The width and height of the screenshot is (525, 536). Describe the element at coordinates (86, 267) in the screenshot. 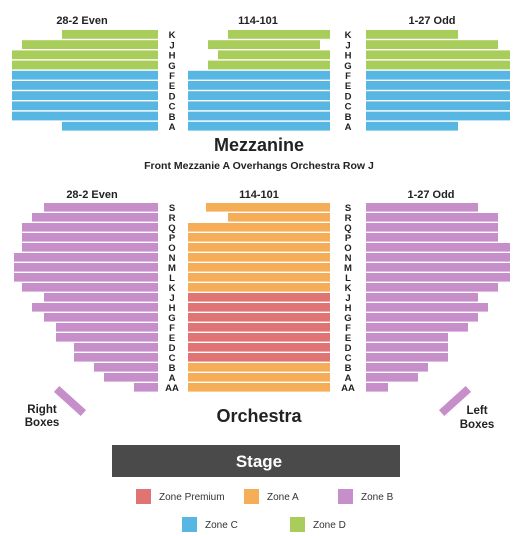

I see `orchestra-row-m-left` at that location.